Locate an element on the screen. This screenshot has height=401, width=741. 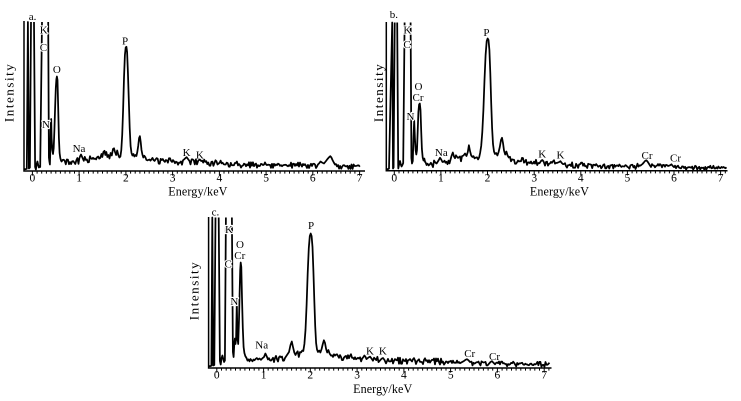
svg-text: a. is located at coordinates (33, 17).